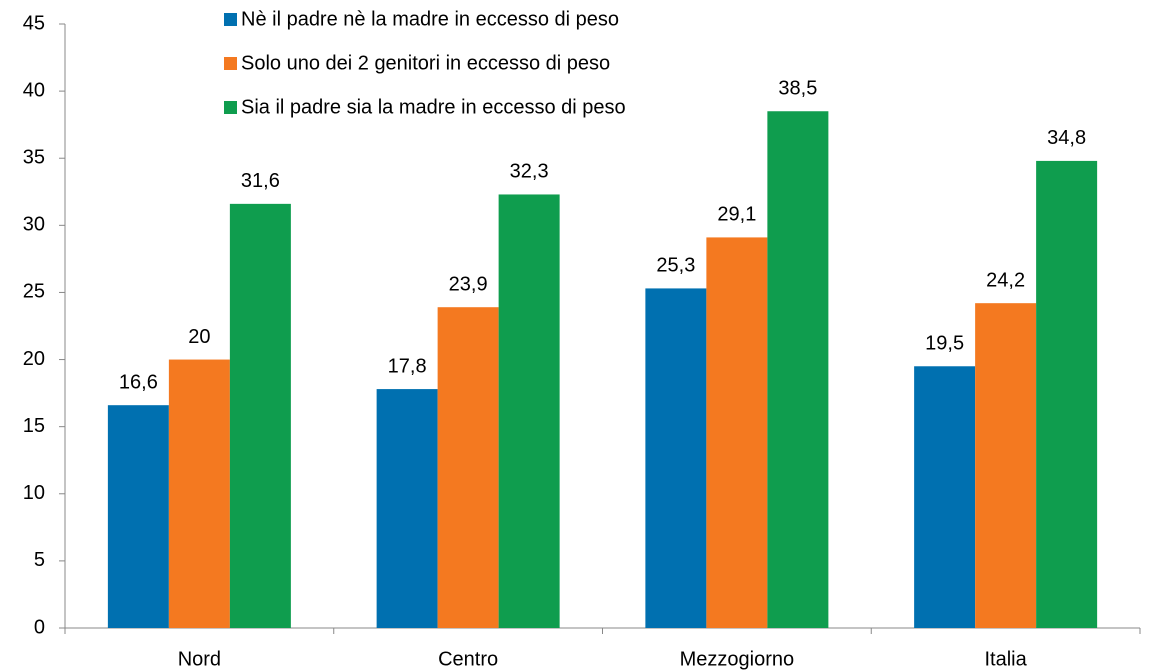  Describe the element at coordinates (39, 560) in the screenshot. I see `y-tick-label: 5` at that location.